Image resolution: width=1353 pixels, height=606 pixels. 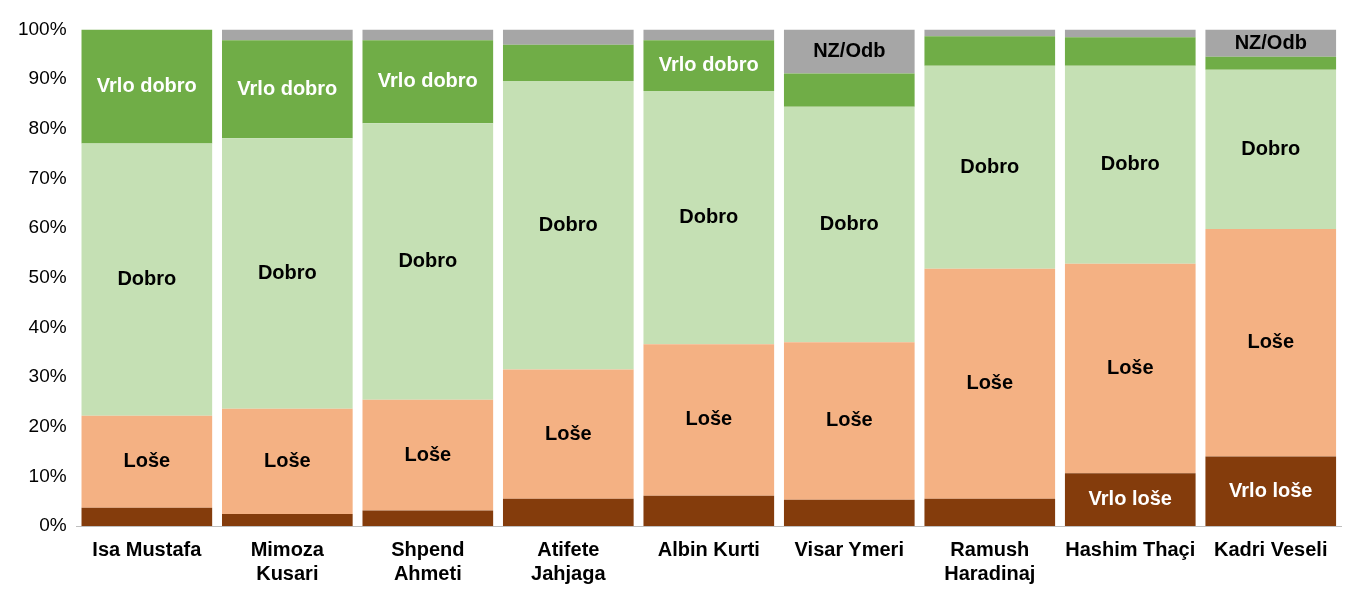 I want to click on x-tick-label: Atifete Jahjaga, so click(x=569, y=560).